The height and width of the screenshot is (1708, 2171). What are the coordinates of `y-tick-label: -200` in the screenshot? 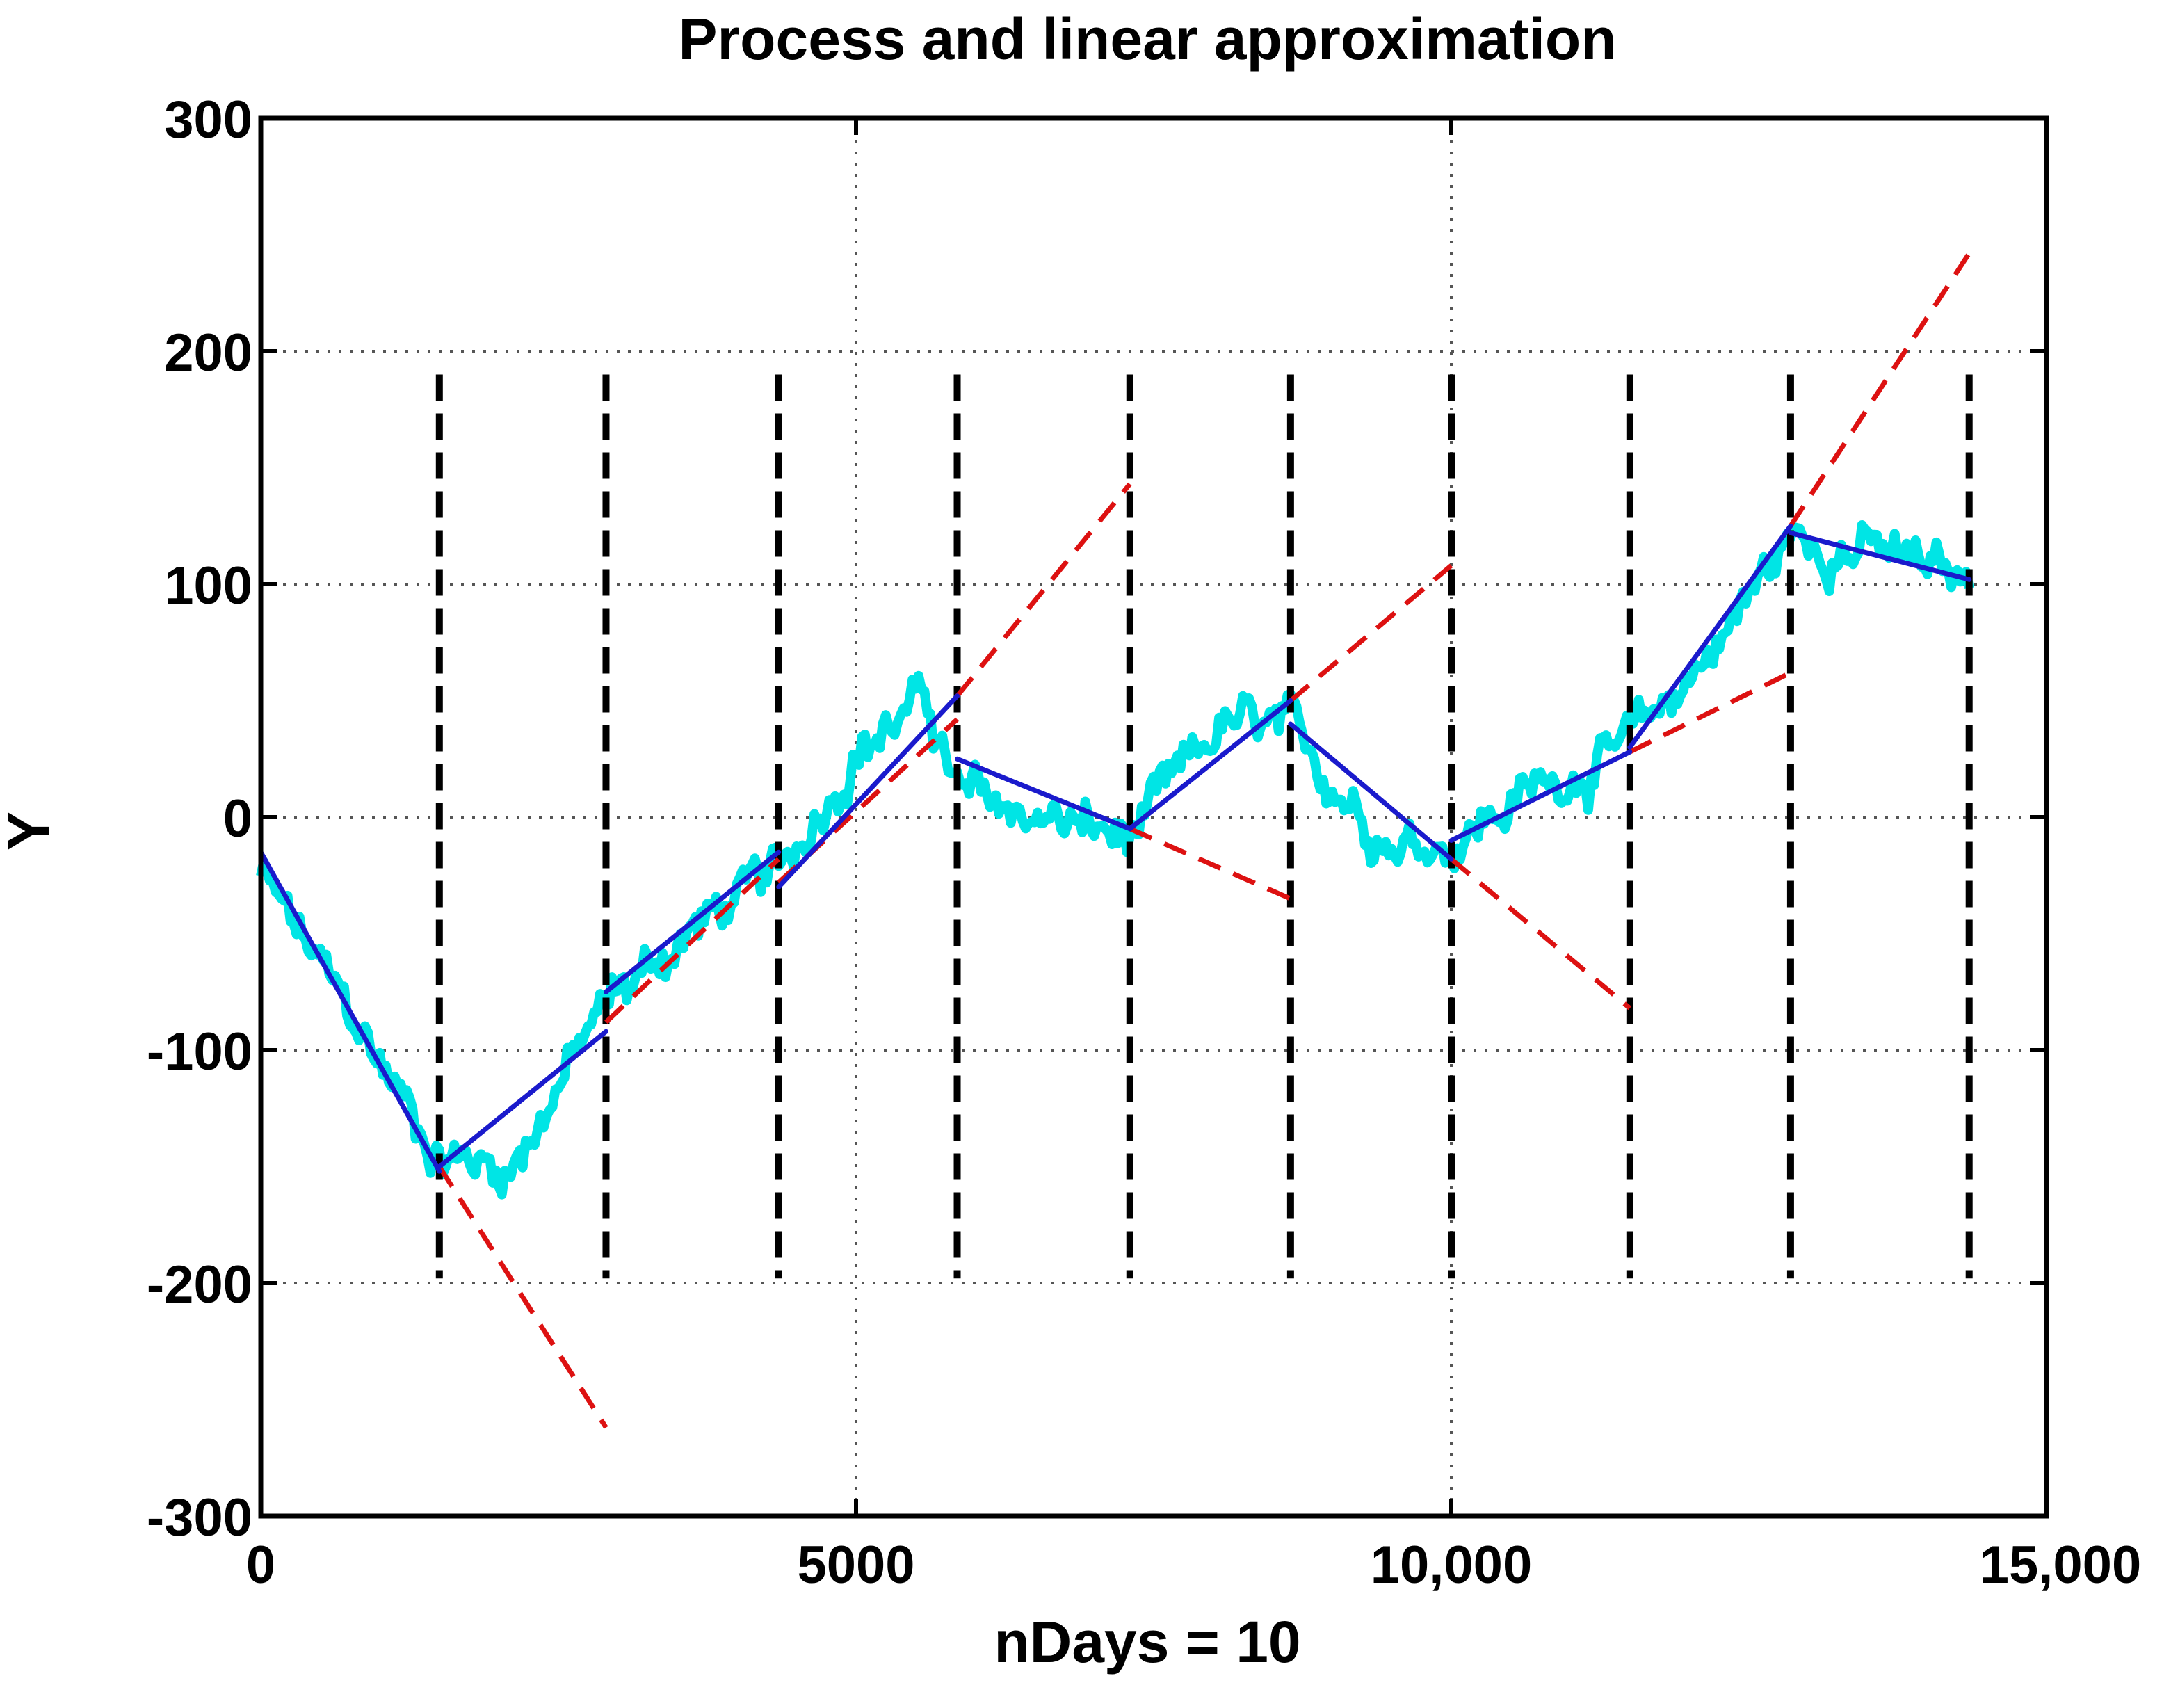 It's located at (199, 1284).